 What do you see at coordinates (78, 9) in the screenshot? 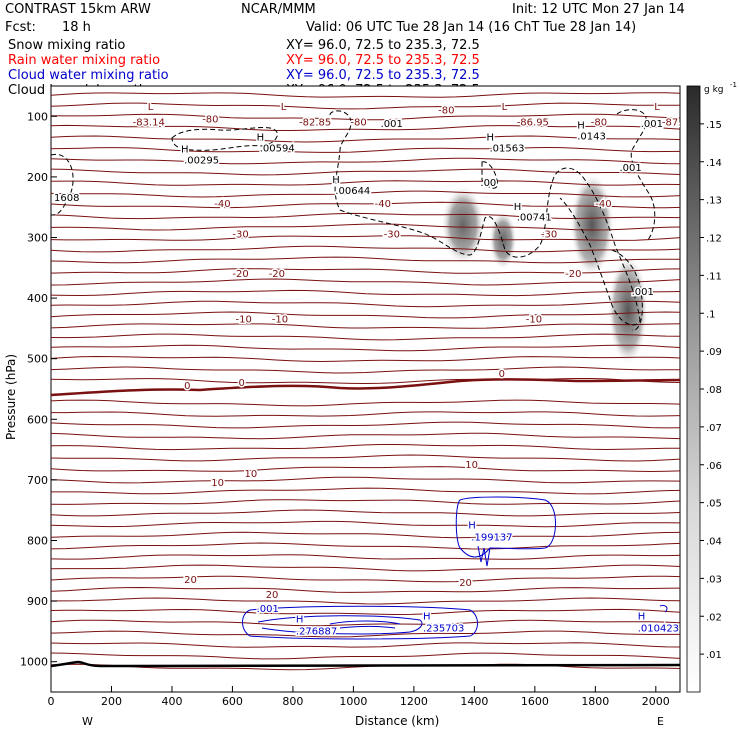
I see `model-title: CONTRAST 15km ARW` at bounding box center [78, 9].